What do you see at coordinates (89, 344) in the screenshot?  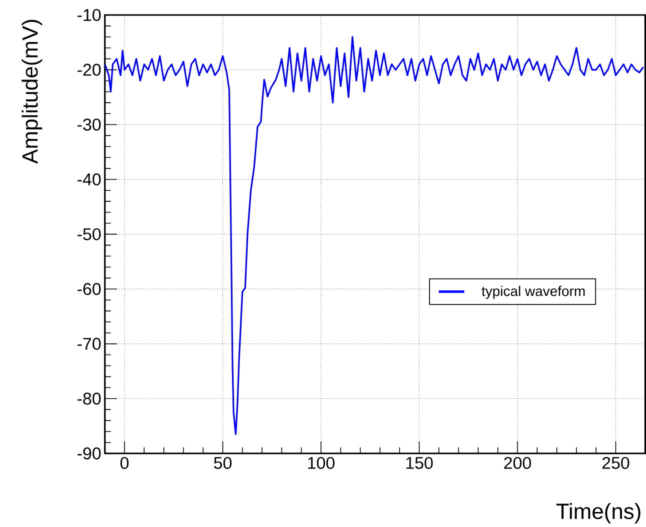 I see `y-tick-label: -70` at bounding box center [89, 344].